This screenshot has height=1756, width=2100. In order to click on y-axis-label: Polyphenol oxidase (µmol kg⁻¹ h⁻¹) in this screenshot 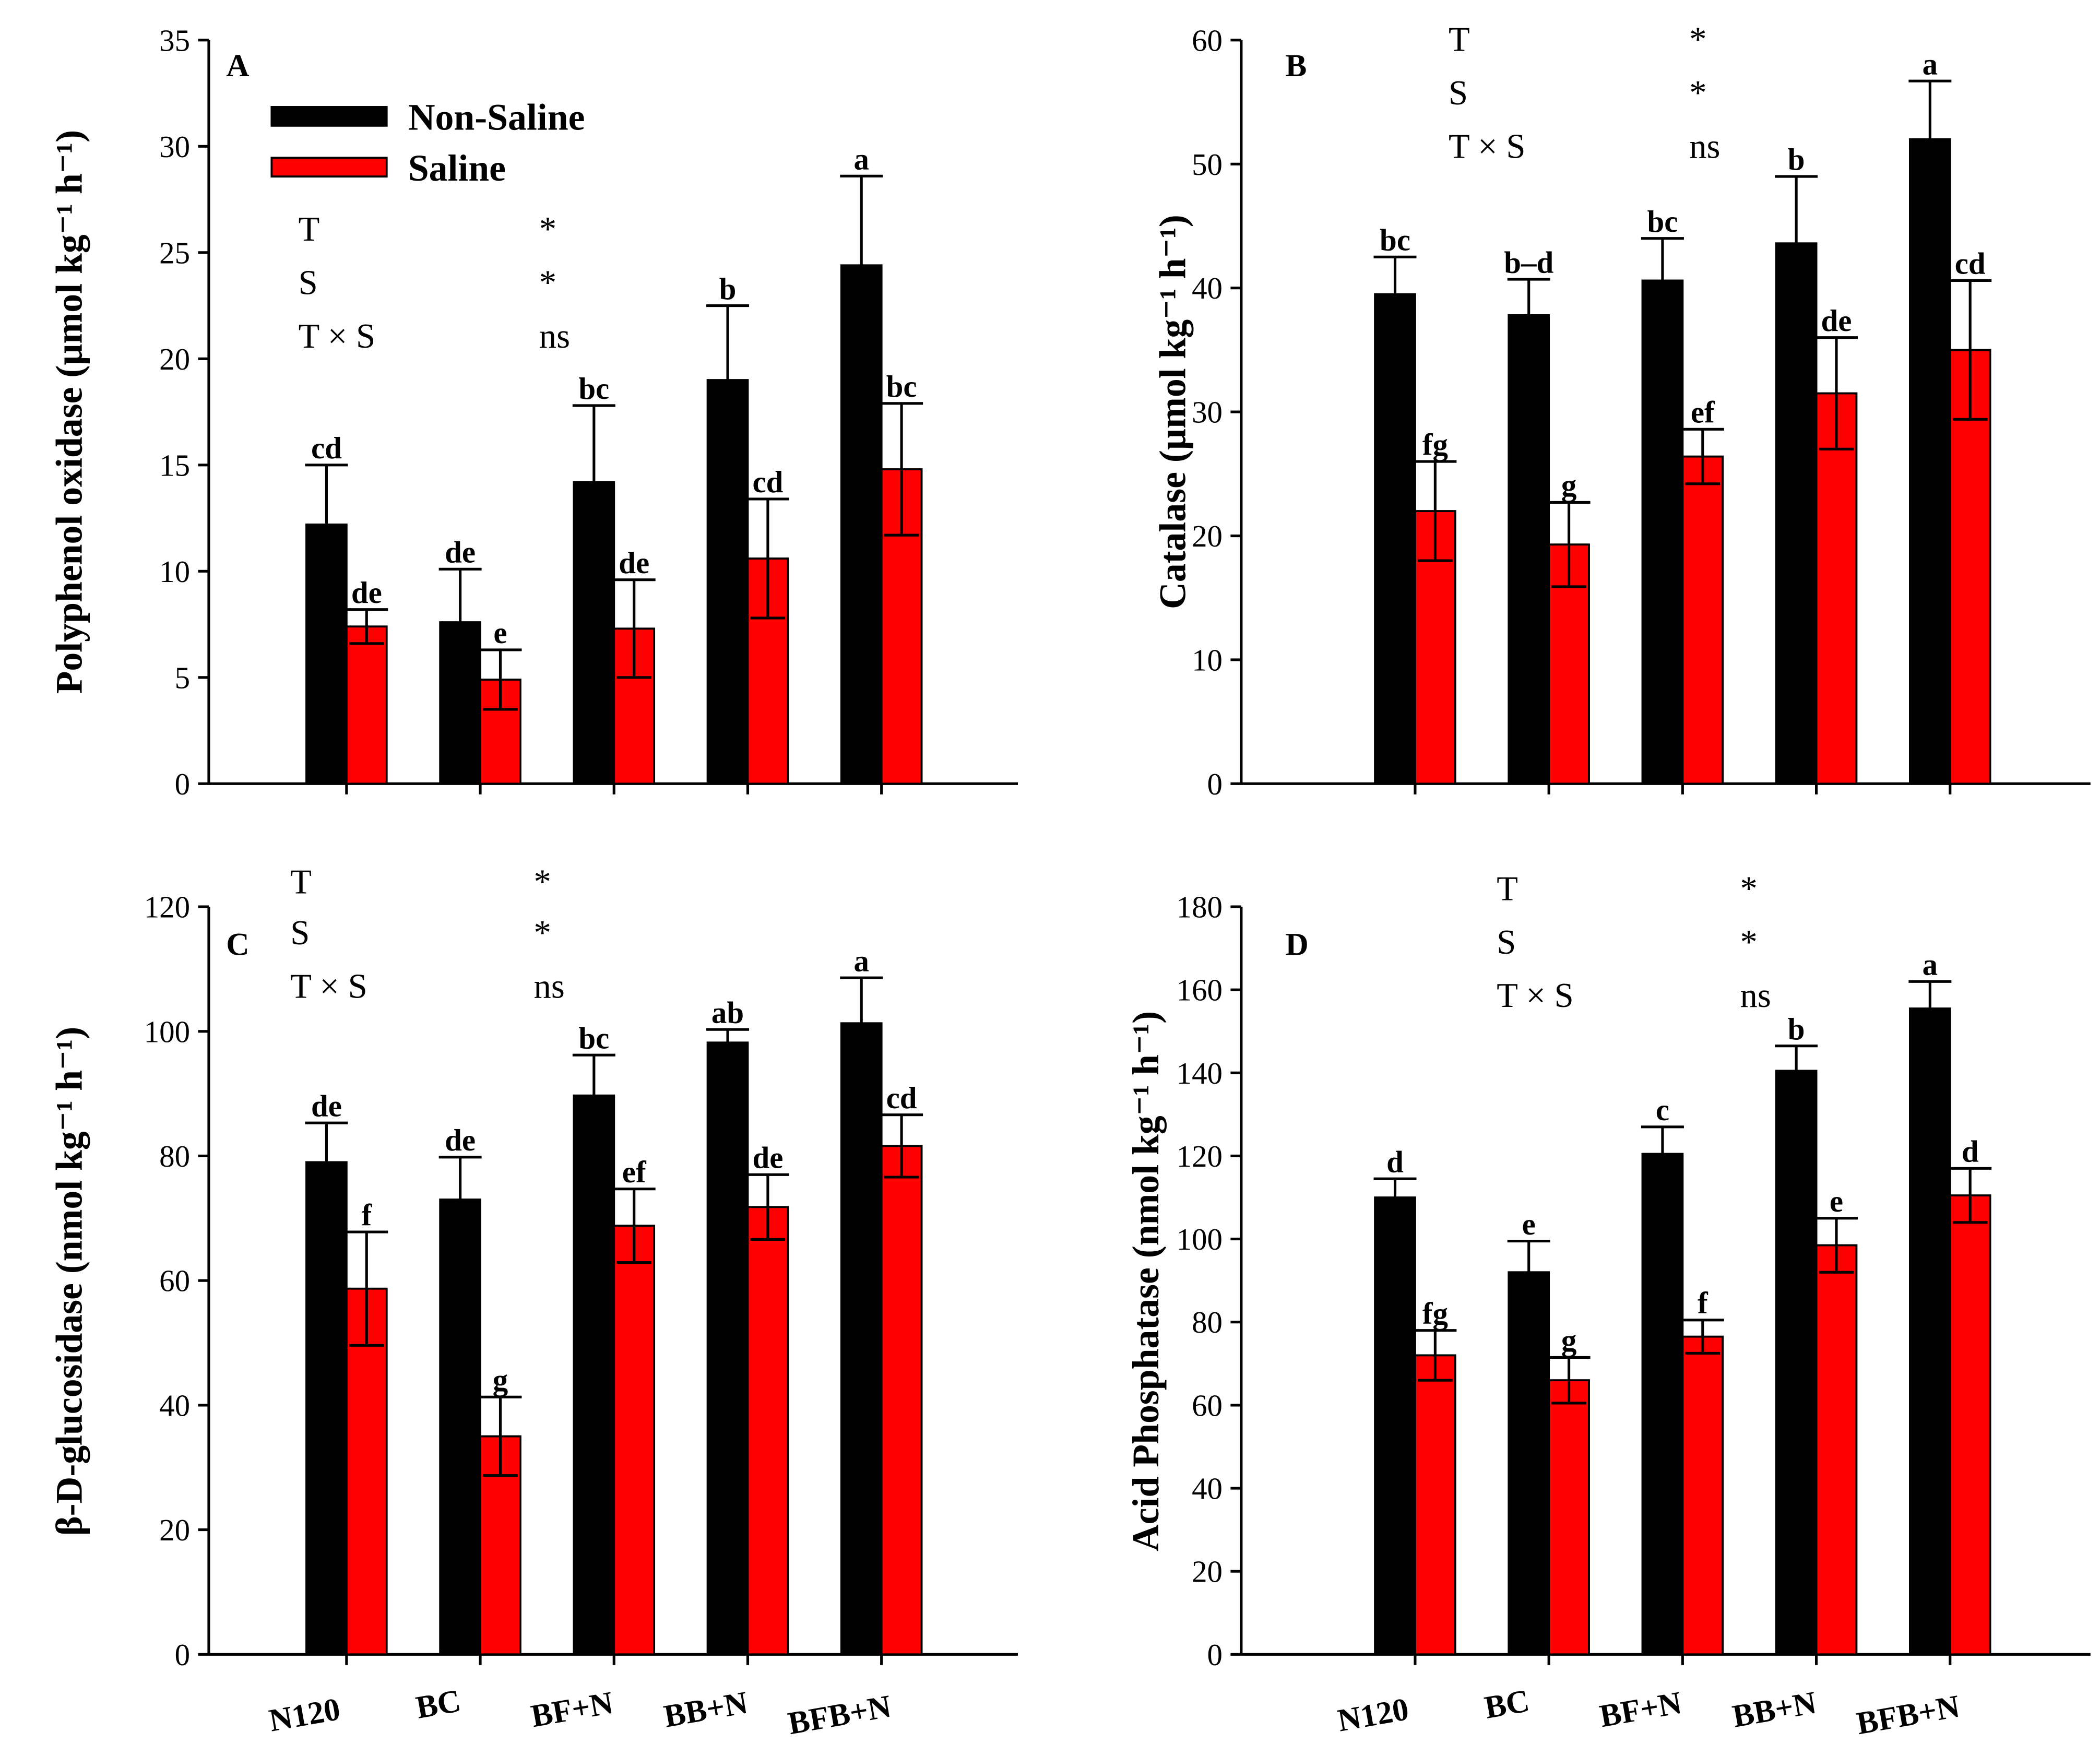, I will do `click(69, 412)`.